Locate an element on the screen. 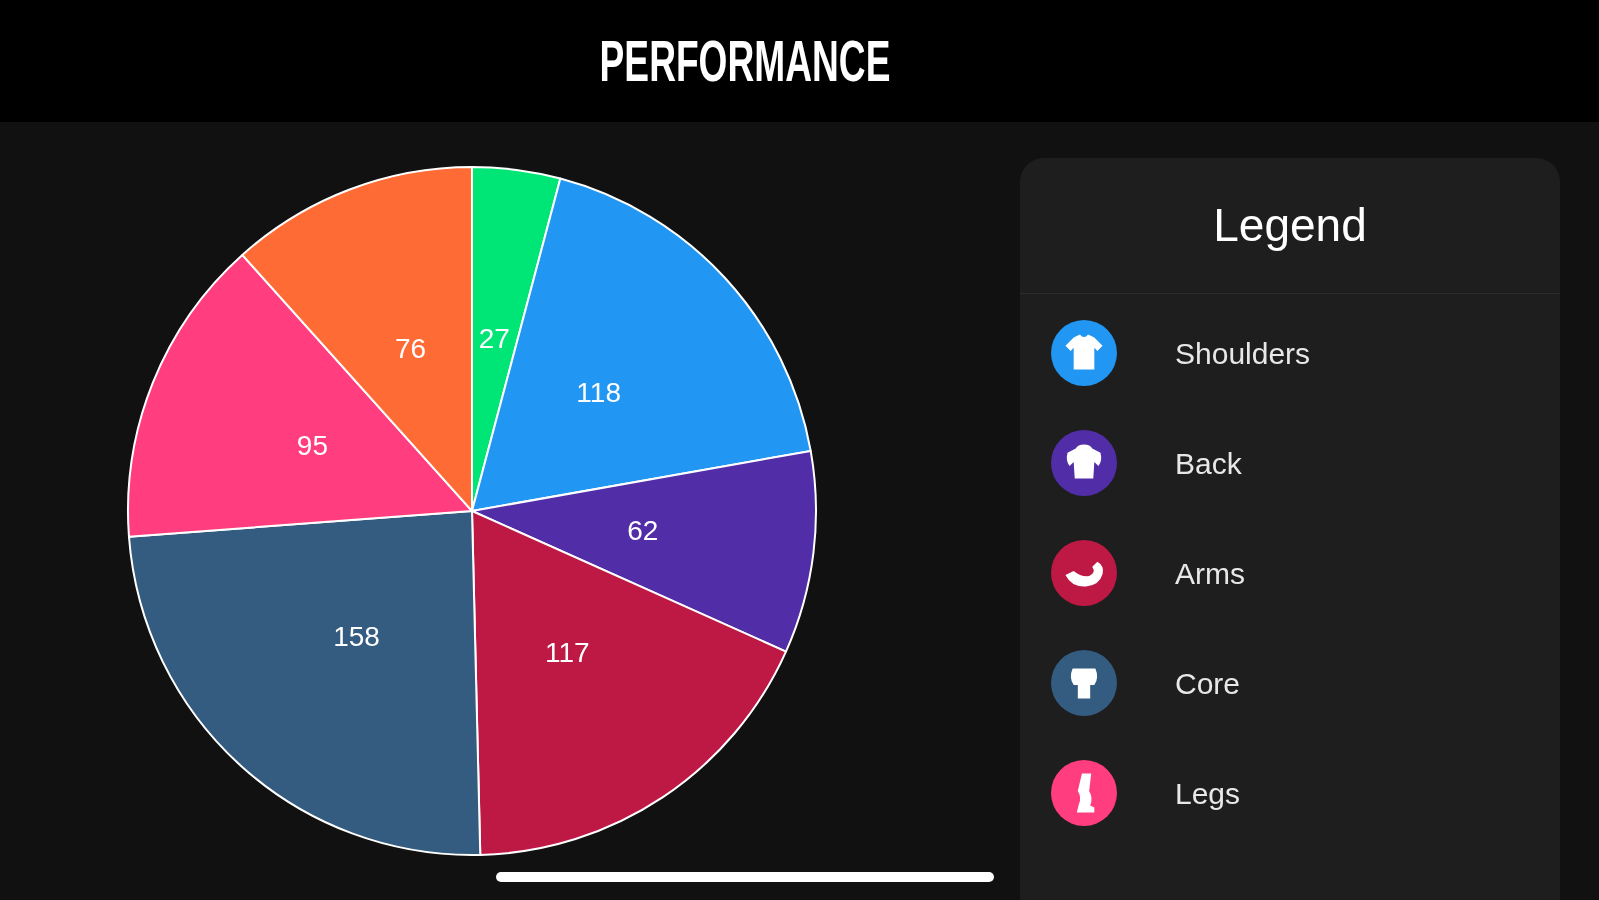 The image size is (1599, 900). legend-label: Shoulders is located at coordinates (1243, 353).